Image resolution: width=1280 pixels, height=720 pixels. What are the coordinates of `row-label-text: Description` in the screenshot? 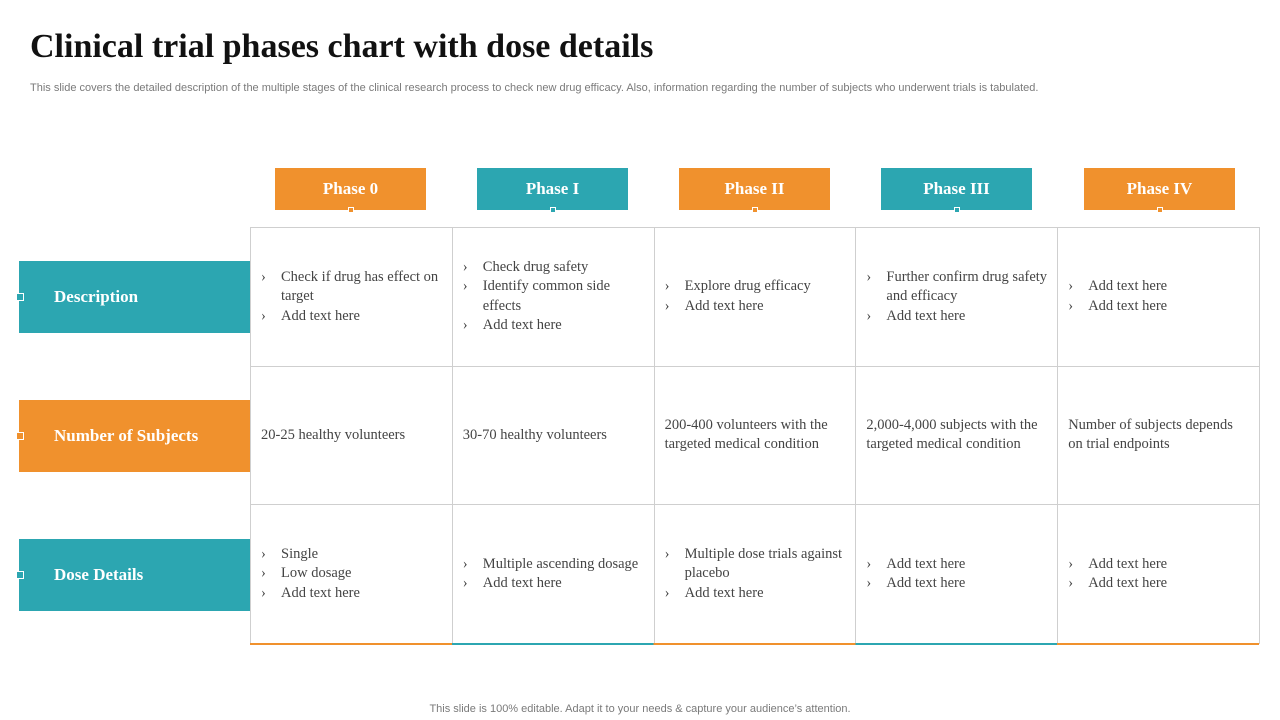 It's located at (96, 296).